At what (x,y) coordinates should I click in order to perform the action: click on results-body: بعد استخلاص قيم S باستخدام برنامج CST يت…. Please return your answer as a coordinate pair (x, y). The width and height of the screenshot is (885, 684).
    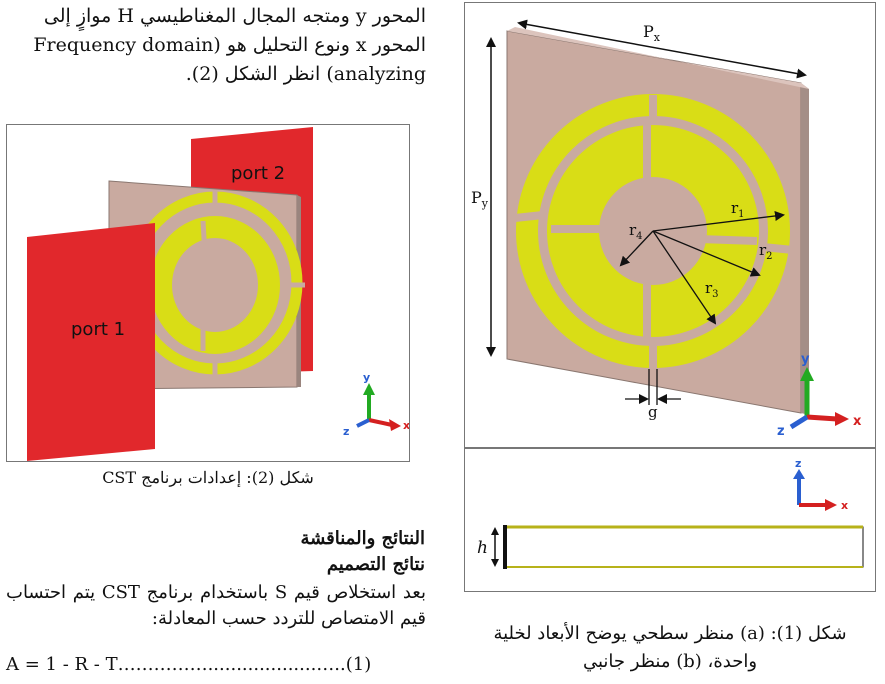
    Looking at the image, I should click on (216, 605).